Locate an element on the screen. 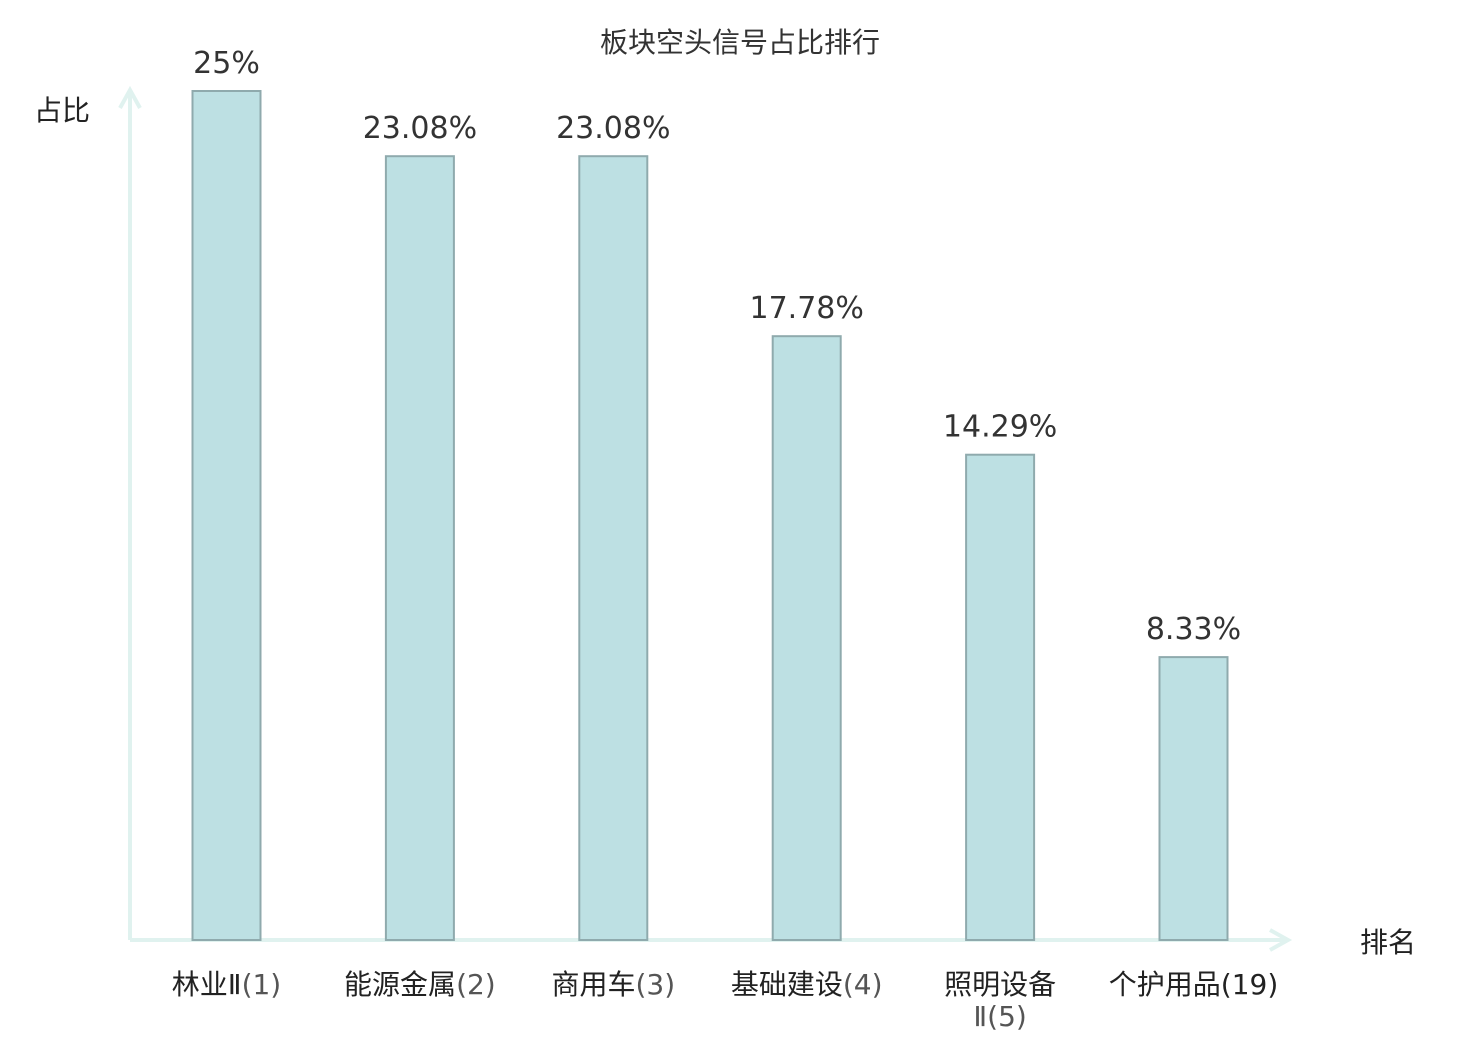 The width and height of the screenshot is (1480, 1040). chart-title: 板块空头信号占比排行 is located at coordinates (740, 42).